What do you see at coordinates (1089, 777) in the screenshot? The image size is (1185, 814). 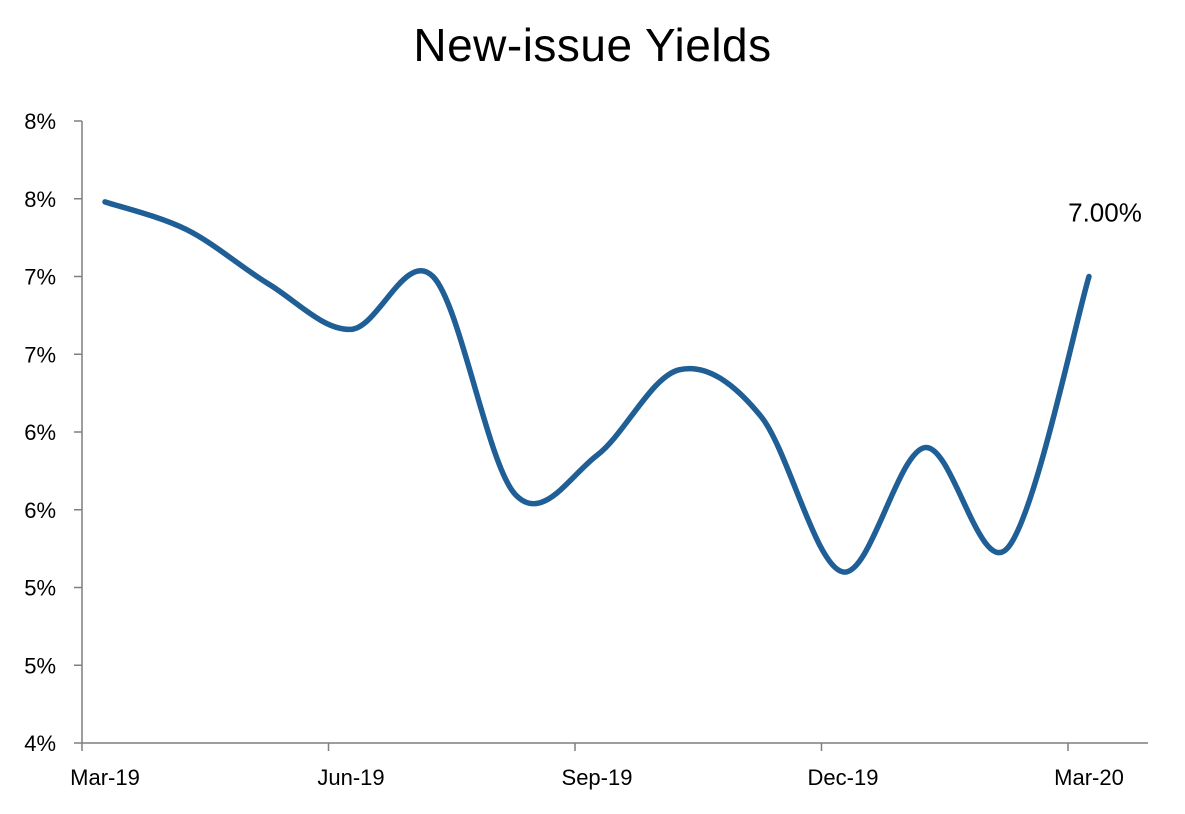 I see `x-tick-label: Mar-20` at bounding box center [1089, 777].